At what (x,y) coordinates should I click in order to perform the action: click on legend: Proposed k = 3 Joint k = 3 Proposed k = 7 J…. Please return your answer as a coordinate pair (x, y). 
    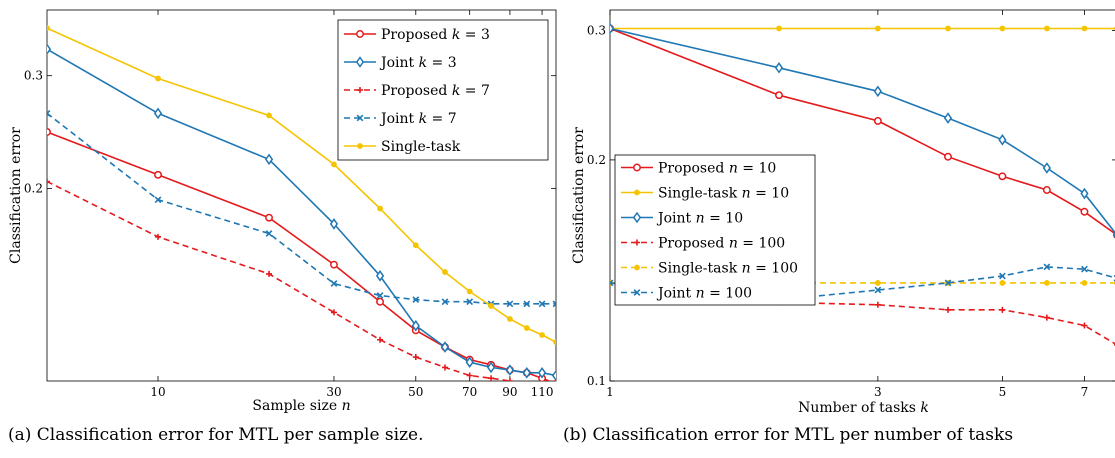
    Looking at the image, I should click on (443, 90).